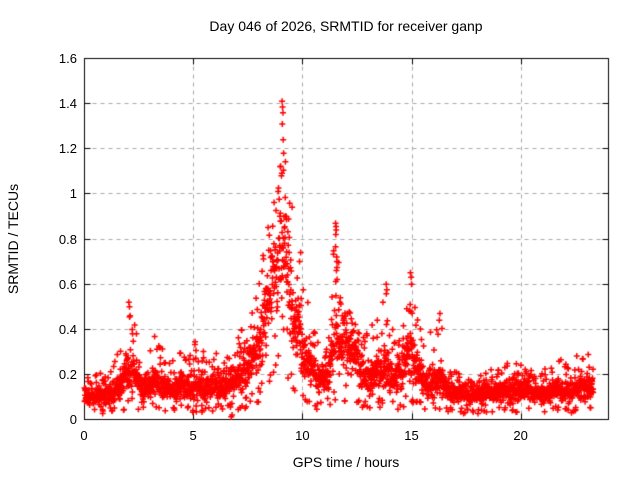 The image size is (640, 480). Describe the element at coordinates (67, 329) in the screenshot. I see `y-tick-label: 0.4` at that location.